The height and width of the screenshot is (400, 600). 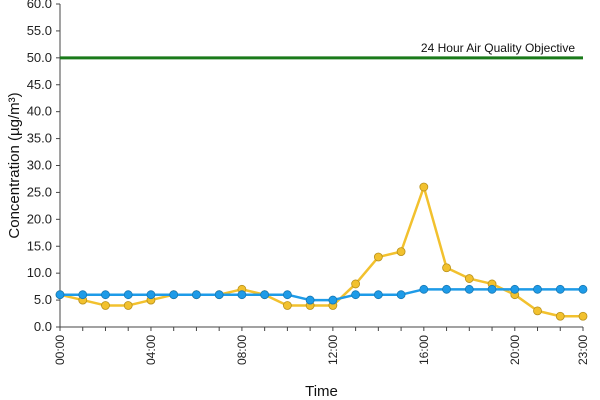 What do you see at coordinates (39, 111) in the screenshot?
I see `y-tick-label: 40.0` at bounding box center [39, 111].